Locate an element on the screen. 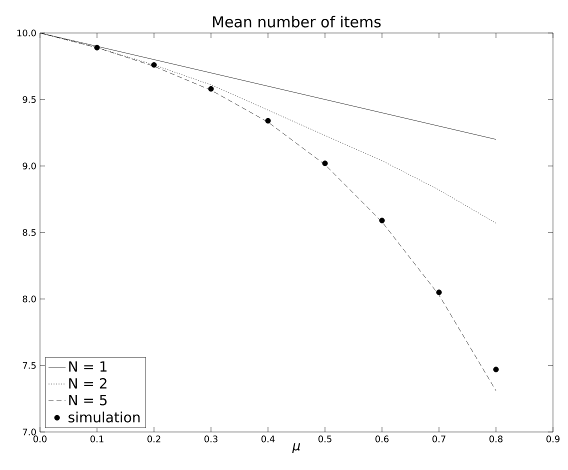 The image size is (568, 470). legend-label: N = 1 is located at coordinates (88, 366).